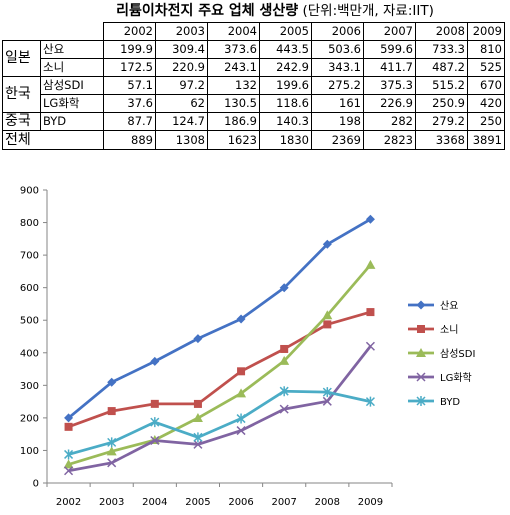 This screenshot has height=515, width=510. What do you see at coordinates (368, 11) in the screenshot?
I see `title-unit: (단위:백만개, 자료:IIT)` at bounding box center [368, 11].